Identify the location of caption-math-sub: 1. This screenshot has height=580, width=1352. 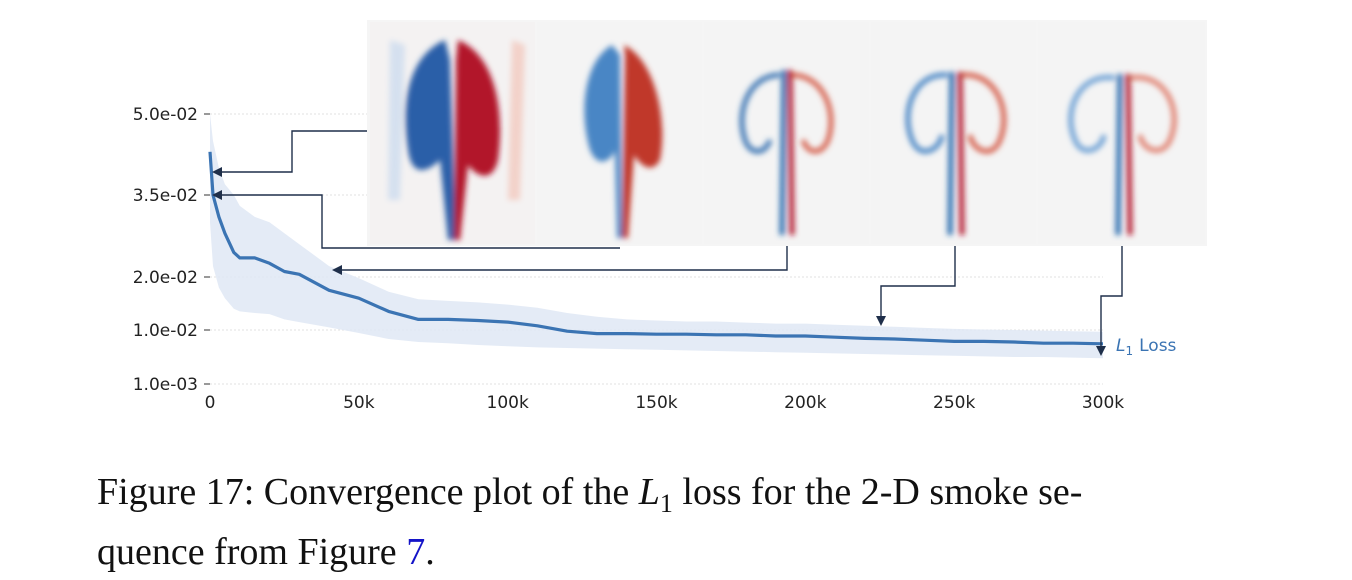
(666, 503).